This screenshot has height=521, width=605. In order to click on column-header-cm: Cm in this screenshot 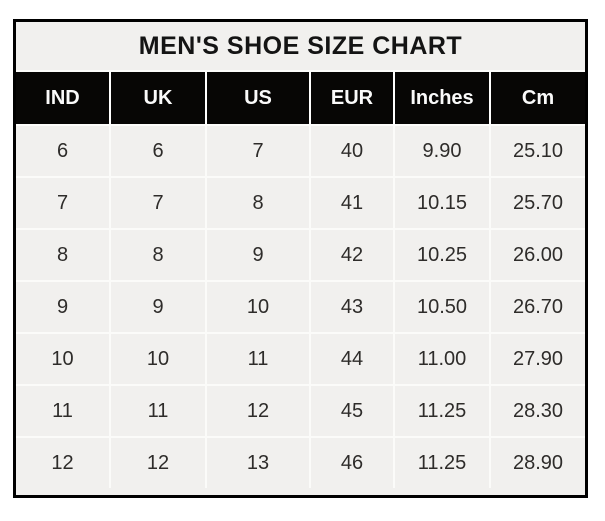, I will do `click(538, 99)`.